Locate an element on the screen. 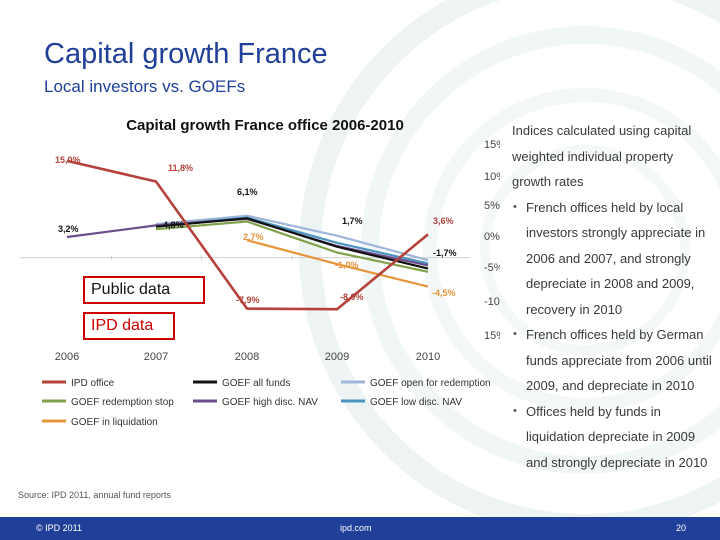 The height and width of the screenshot is (540, 720). x-tick-label: 2007 is located at coordinates (156, 357).